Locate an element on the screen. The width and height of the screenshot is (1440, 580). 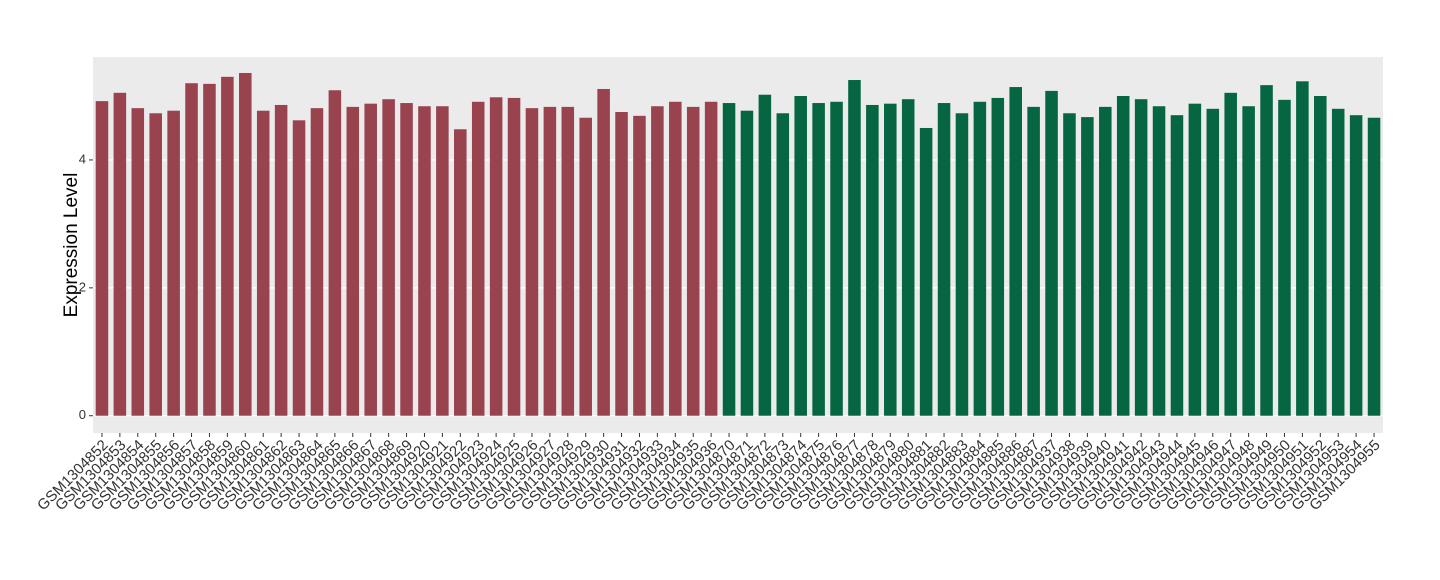
y-tick-label: 0 is located at coordinates (82, 414).